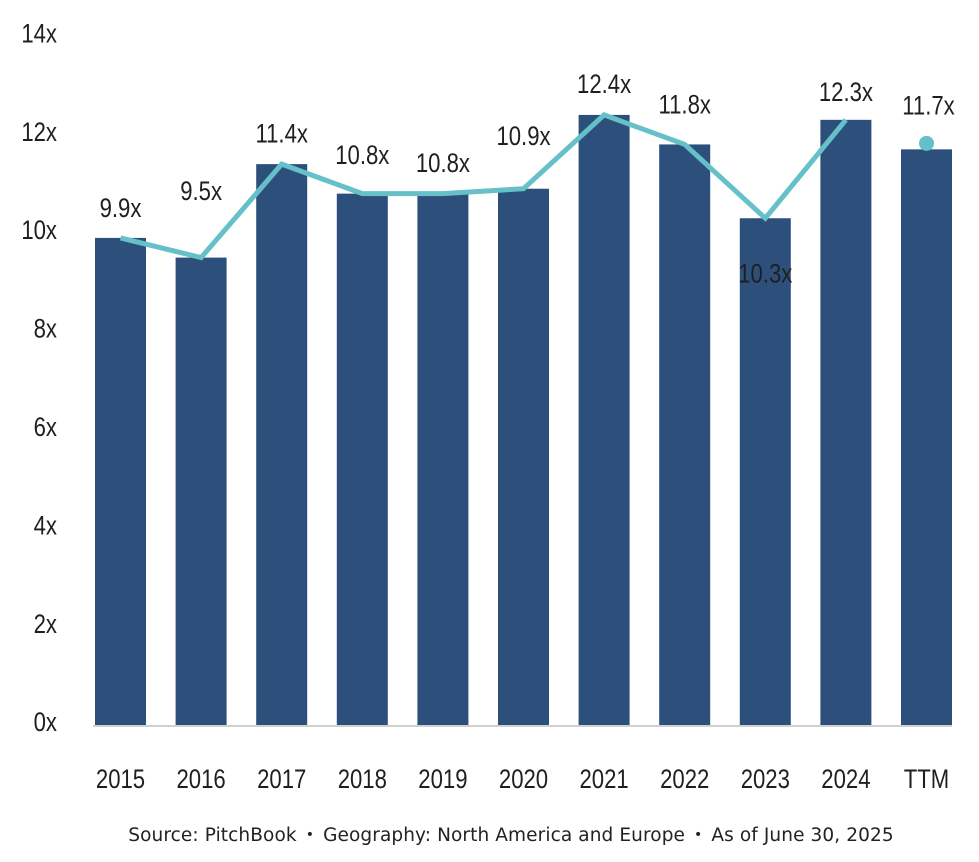  Describe the element at coordinates (765, 780) in the screenshot. I see `x-tick-label: 2023` at that location.